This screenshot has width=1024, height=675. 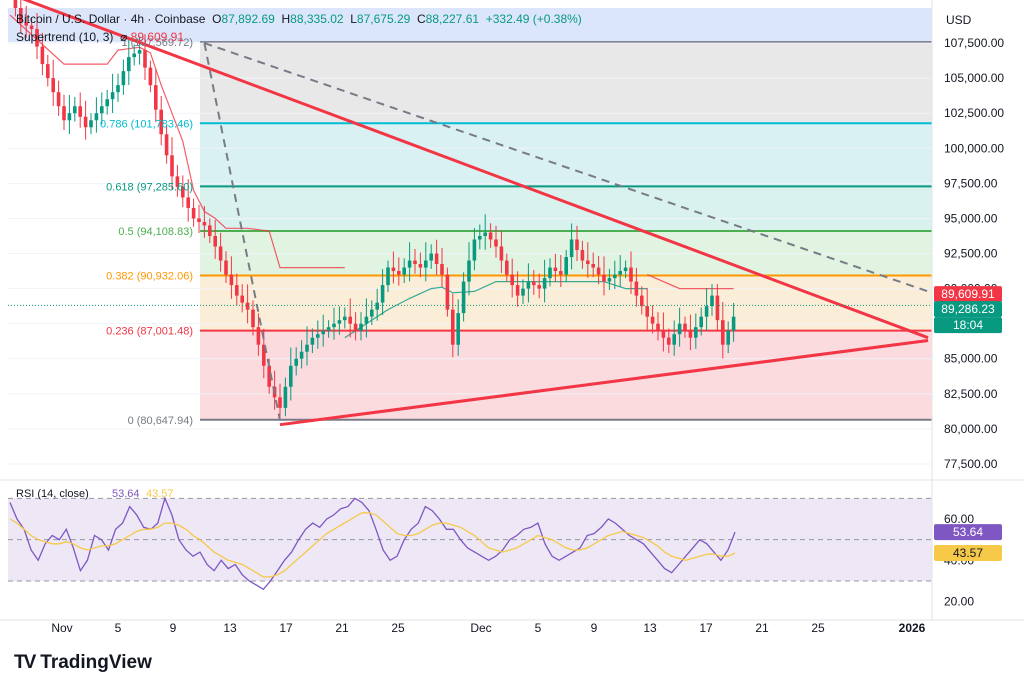 What do you see at coordinates (160, 421) in the screenshot?
I see `fib-label-0: 0 (80,647.94)` at bounding box center [160, 421].